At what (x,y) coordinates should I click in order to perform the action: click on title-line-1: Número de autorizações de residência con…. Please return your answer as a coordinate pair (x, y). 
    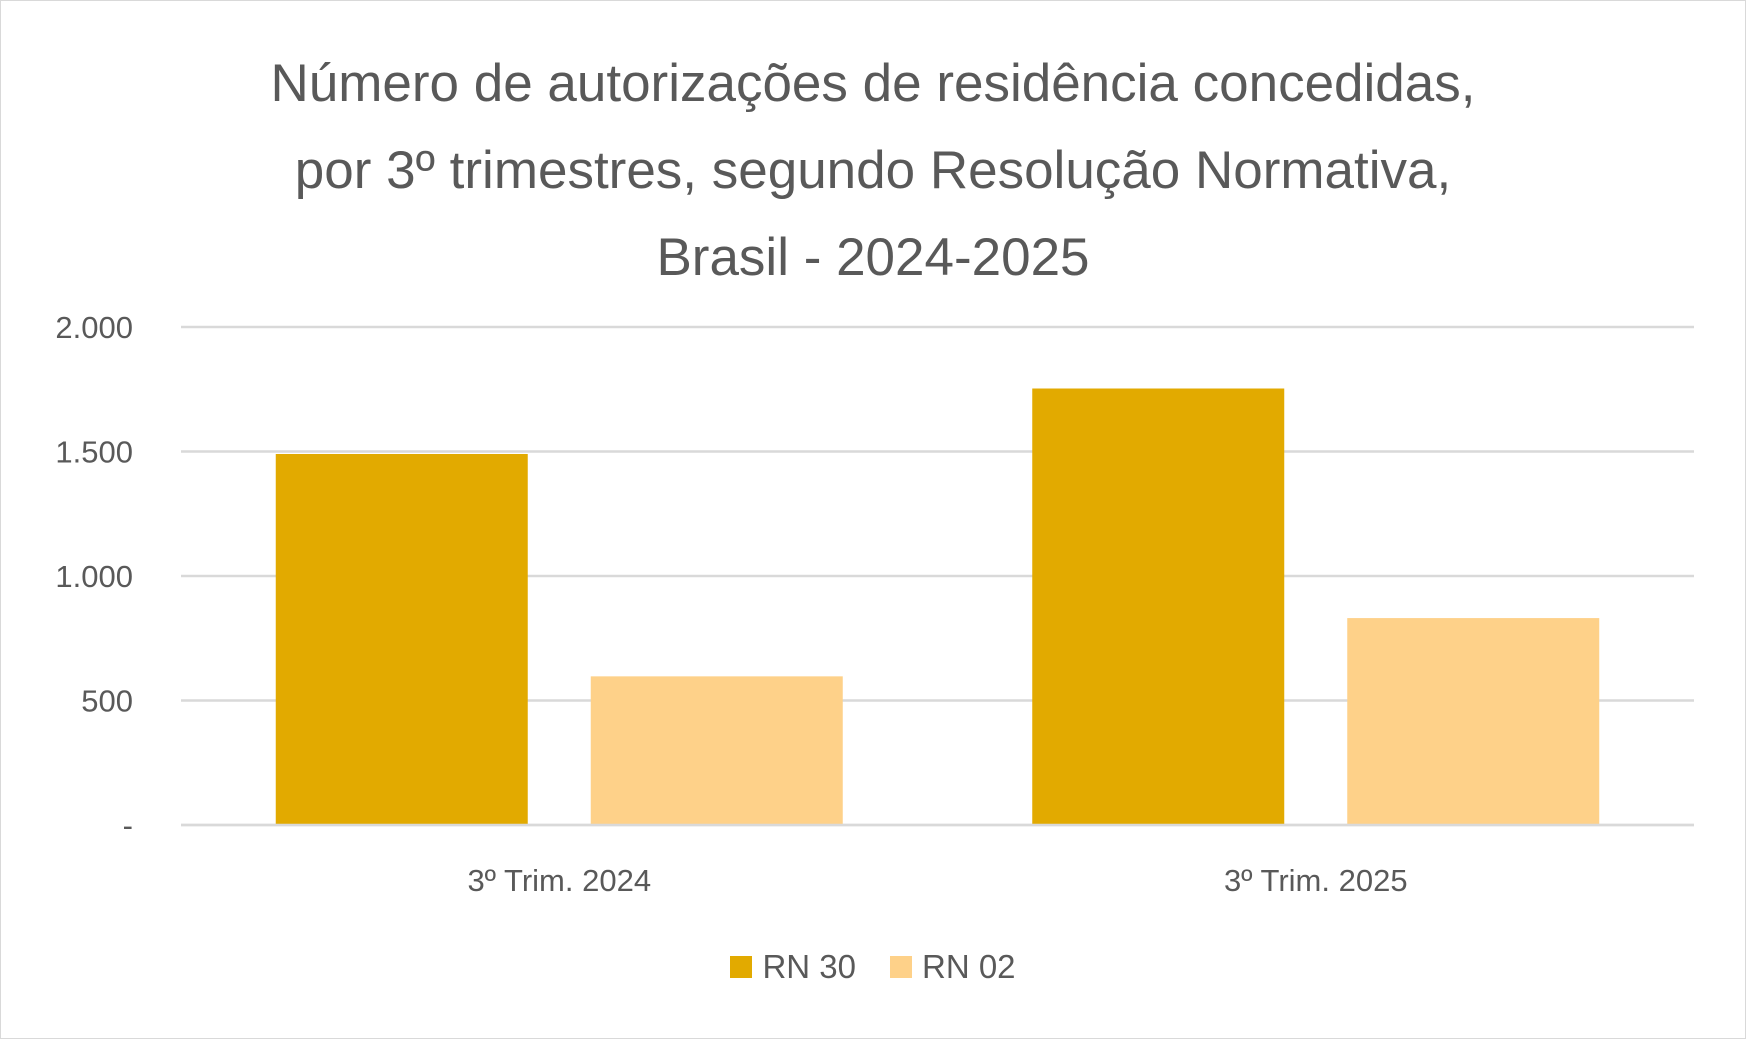
    Looking at the image, I should click on (873, 83).